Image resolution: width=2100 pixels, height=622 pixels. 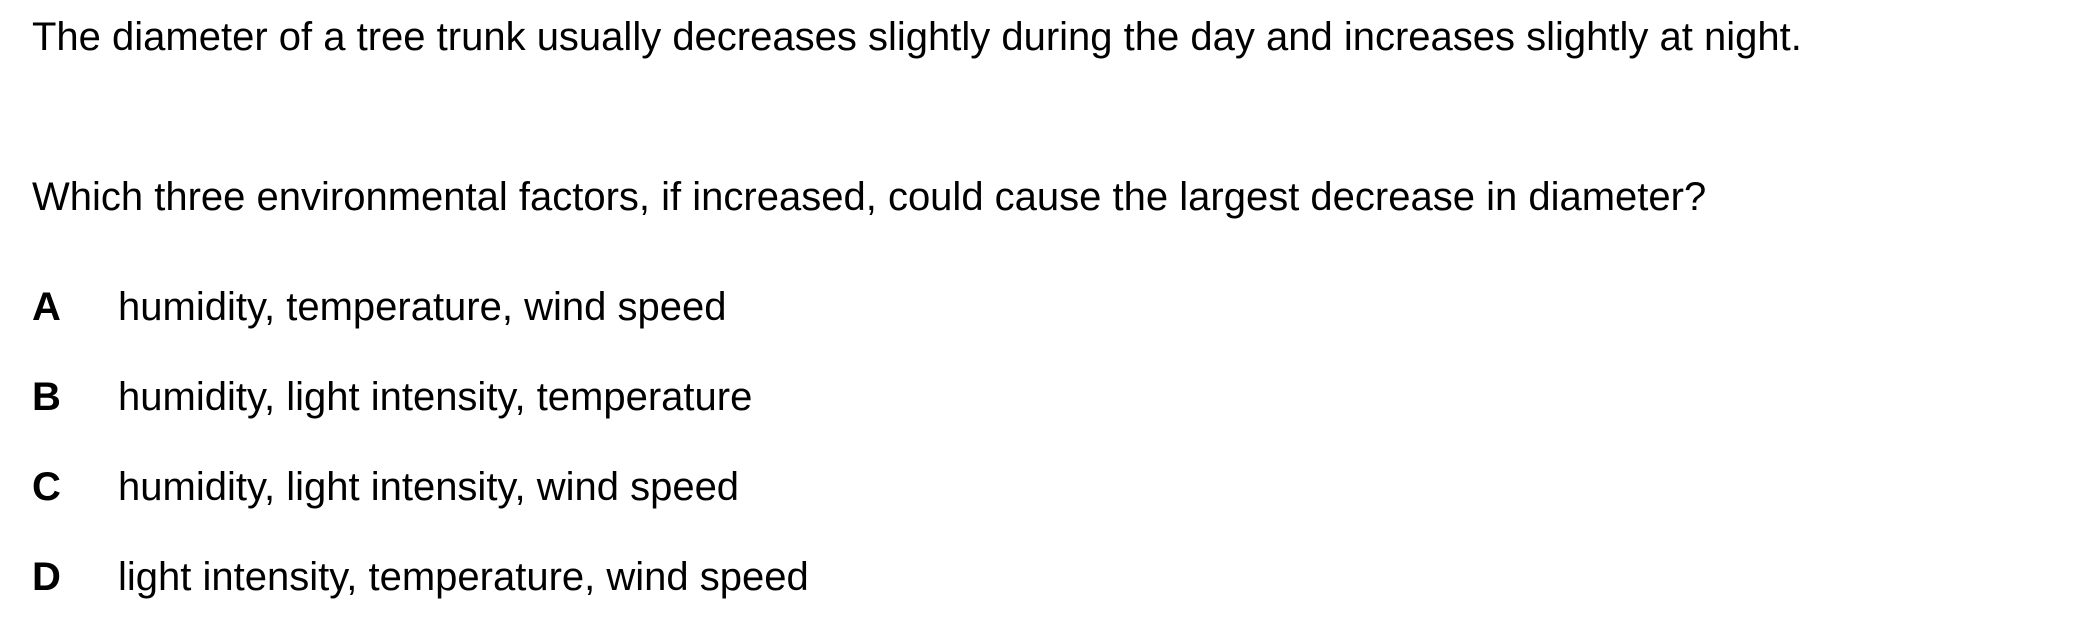 I want to click on option-letter: B, so click(x=46, y=397).